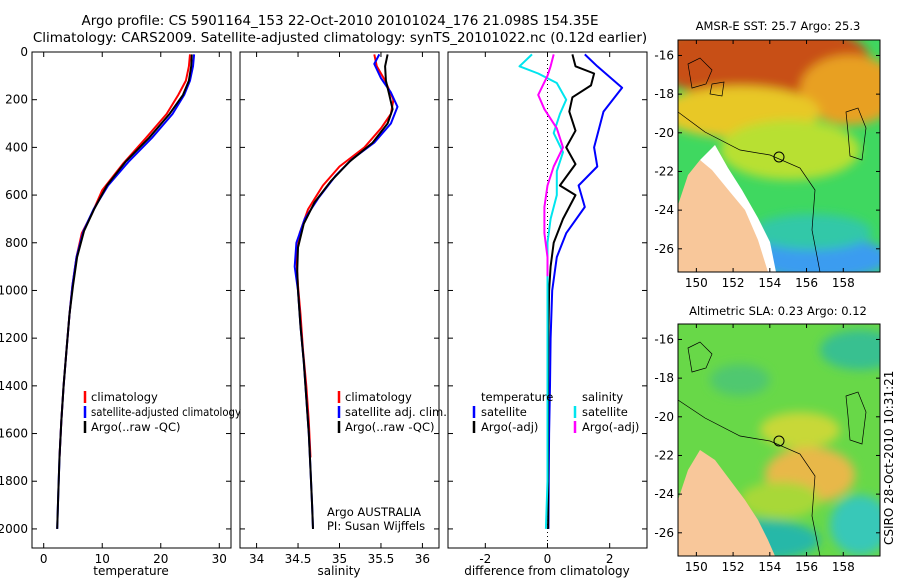 The height and width of the screenshot is (580, 900). Describe the element at coordinates (780, 500) in the screenshot. I see `sla-mid-region` at that location.